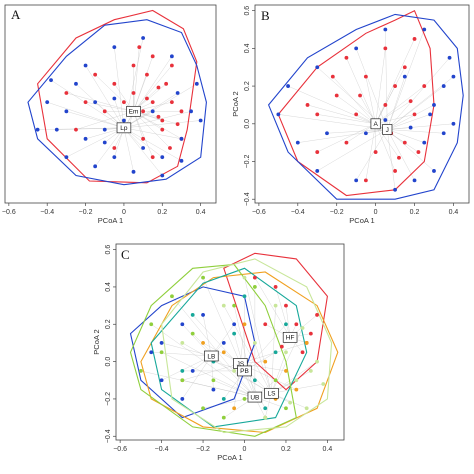 Image resolution: width=474 pixels, height=474 pixels. What do you see at coordinates (247, 48) in the screenshot?
I see `y-tick-label: 0.4` at bounding box center [247, 48].